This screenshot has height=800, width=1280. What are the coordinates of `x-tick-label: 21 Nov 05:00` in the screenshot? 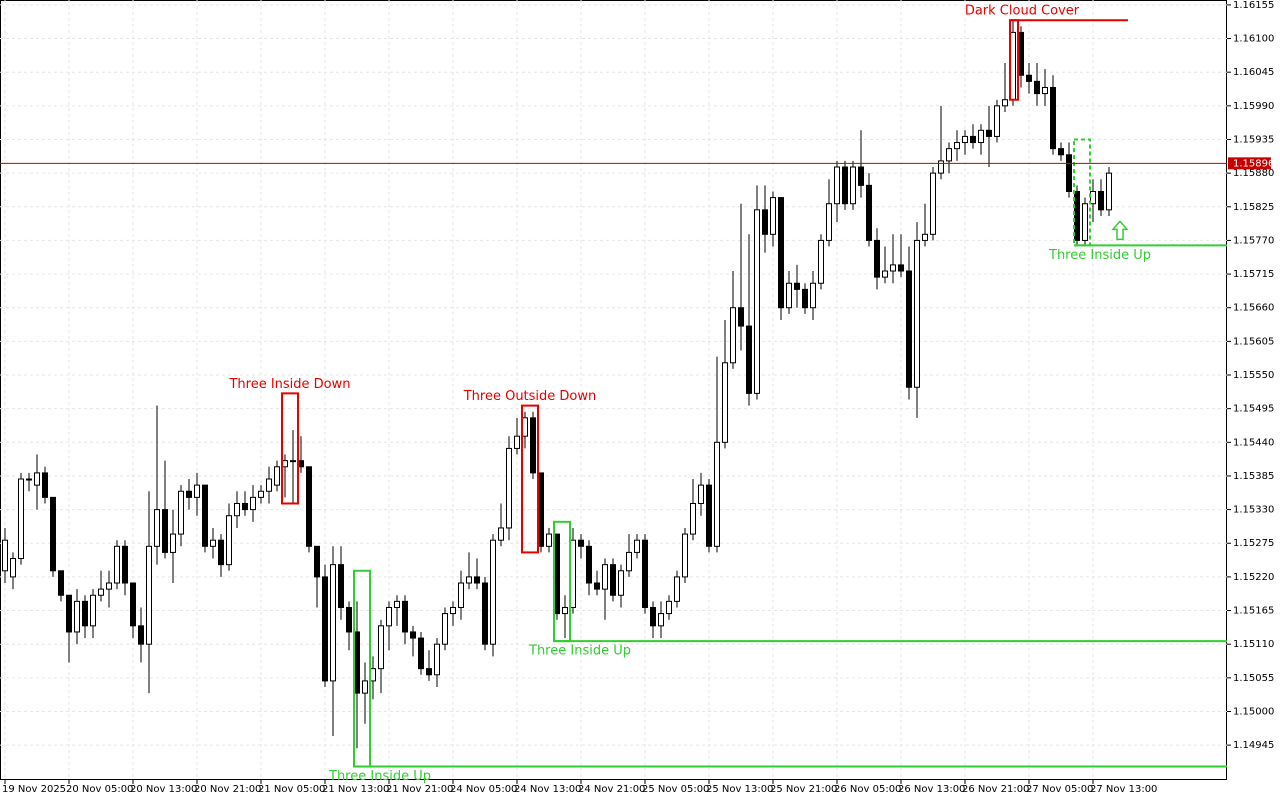 It's located at (291, 789).